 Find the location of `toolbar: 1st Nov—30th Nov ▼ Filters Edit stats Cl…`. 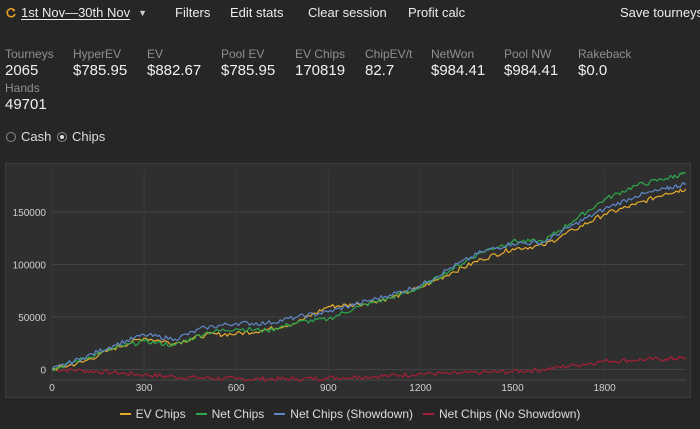

toolbar: 1st Nov—30th Nov ▼ Filters Edit stats Cl… is located at coordinates (350, 13).